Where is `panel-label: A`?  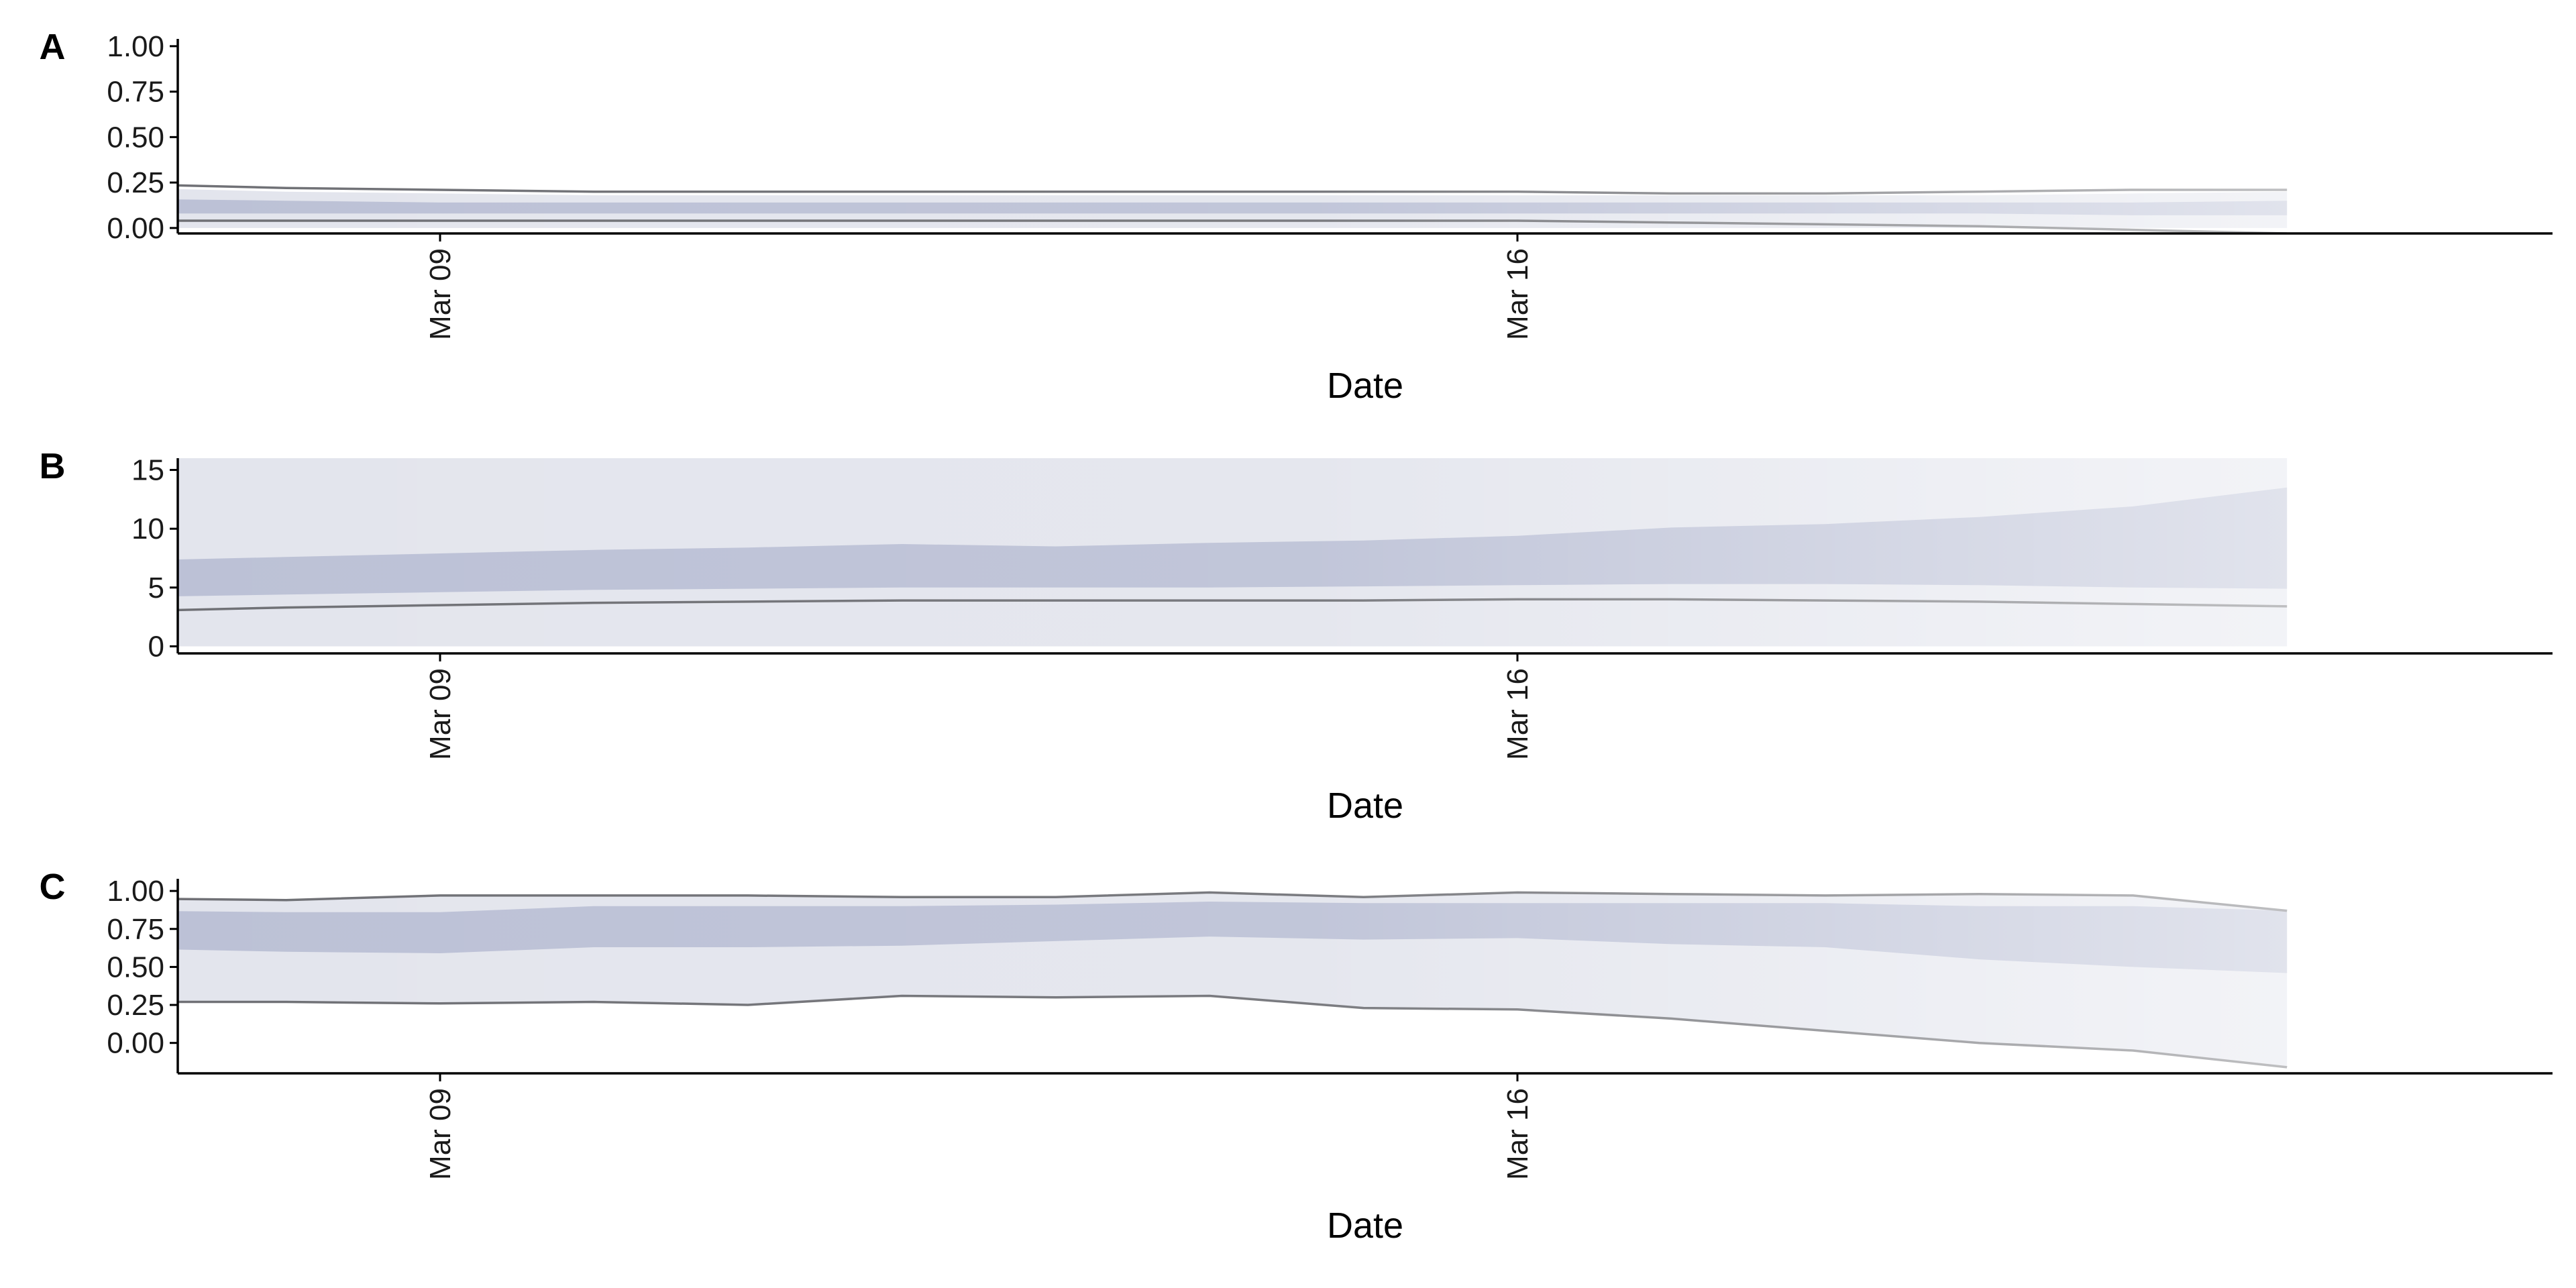
panel-label: A is located at coordinates (53, 47).